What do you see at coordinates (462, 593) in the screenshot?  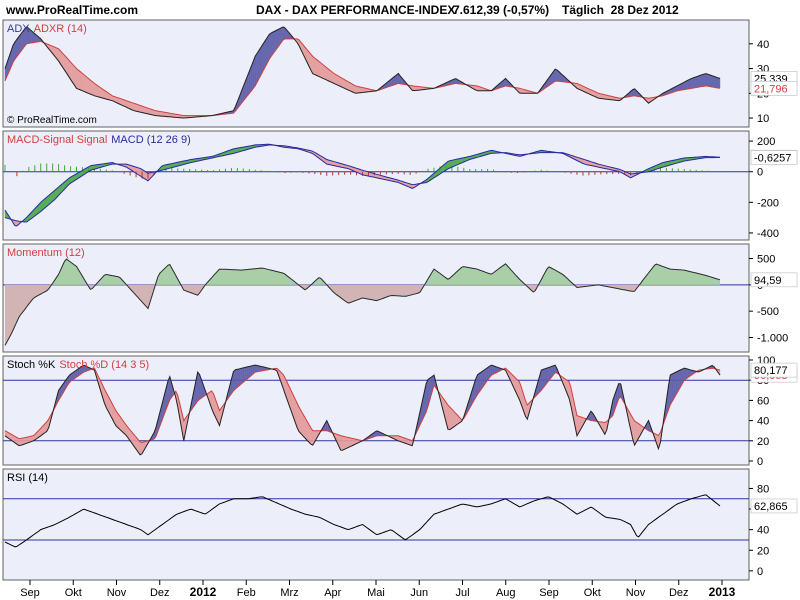 I see `x-tick-label: Jul` at bounding box center [462, 593].